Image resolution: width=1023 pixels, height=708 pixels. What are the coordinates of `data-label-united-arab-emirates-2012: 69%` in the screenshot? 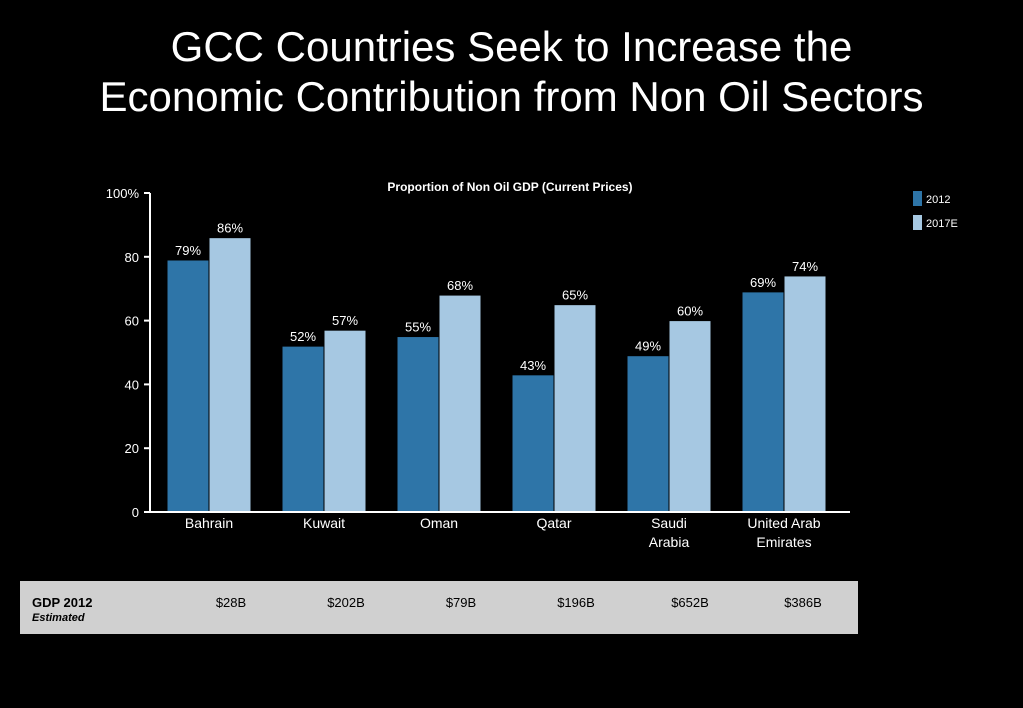 It's located at (763, 282).